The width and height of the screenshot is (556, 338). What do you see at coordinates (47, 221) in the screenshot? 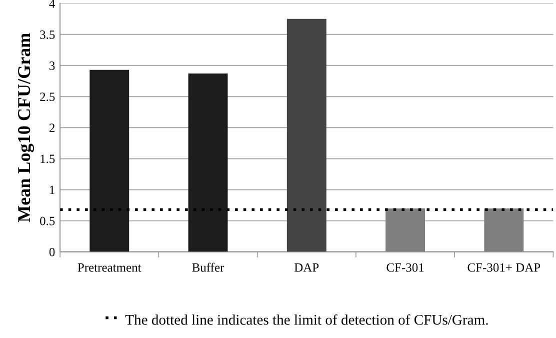
I see `y-tick-label: 0.5` at bounding box center [47, 221].